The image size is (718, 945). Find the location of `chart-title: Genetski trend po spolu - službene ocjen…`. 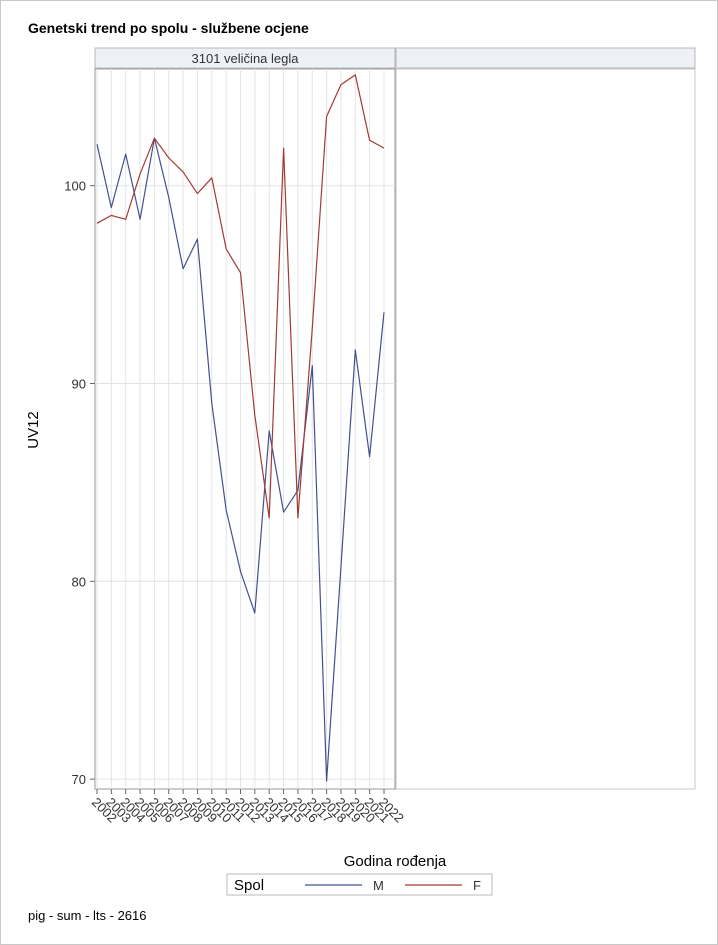

chart-title: Genetski trend po spolu - službene ocjen… is located at coordinates (168, 28).